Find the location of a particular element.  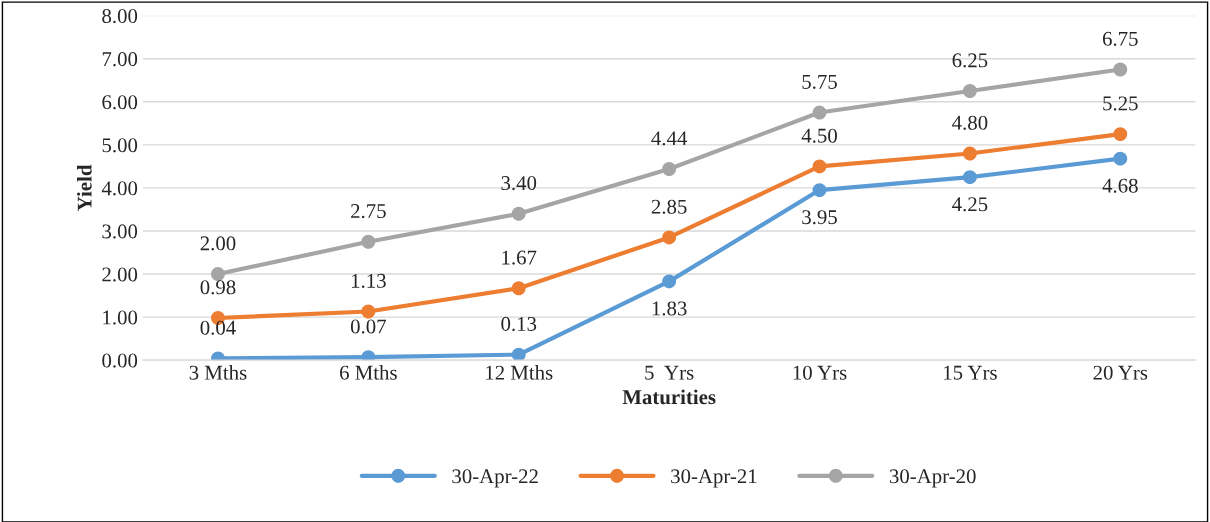

x-tick-label: 15 Yrs is located at coordinates (970, 372).